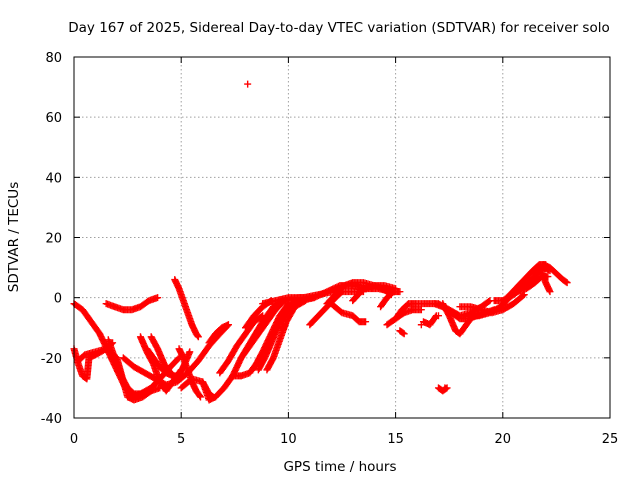 Image resolution: width=640 pixels, height=480 pixels. What do you see at coordinates (53, 178) in the screenshot?
I see `y-tick-label: 40` at bounding box center [53, 178].